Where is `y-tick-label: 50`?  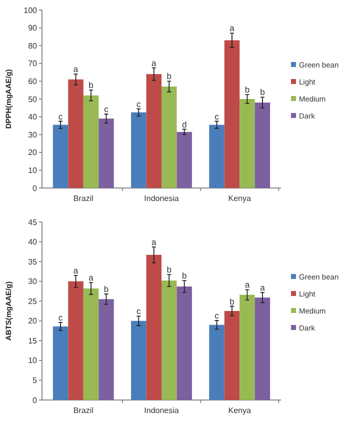
y-tick-label: 50 is located at coordinates (33, 99).